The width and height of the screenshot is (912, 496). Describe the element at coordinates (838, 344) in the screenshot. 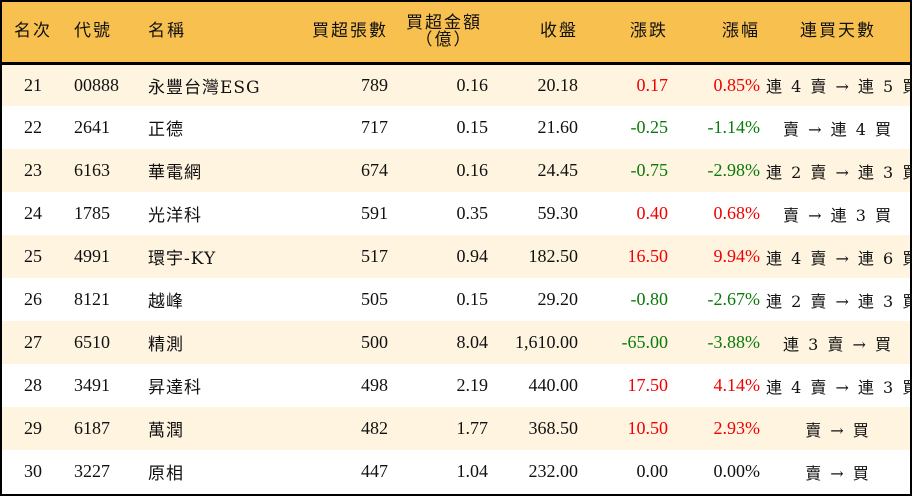

I see `cell-streak: 連 3 賣 → 買` at that location.